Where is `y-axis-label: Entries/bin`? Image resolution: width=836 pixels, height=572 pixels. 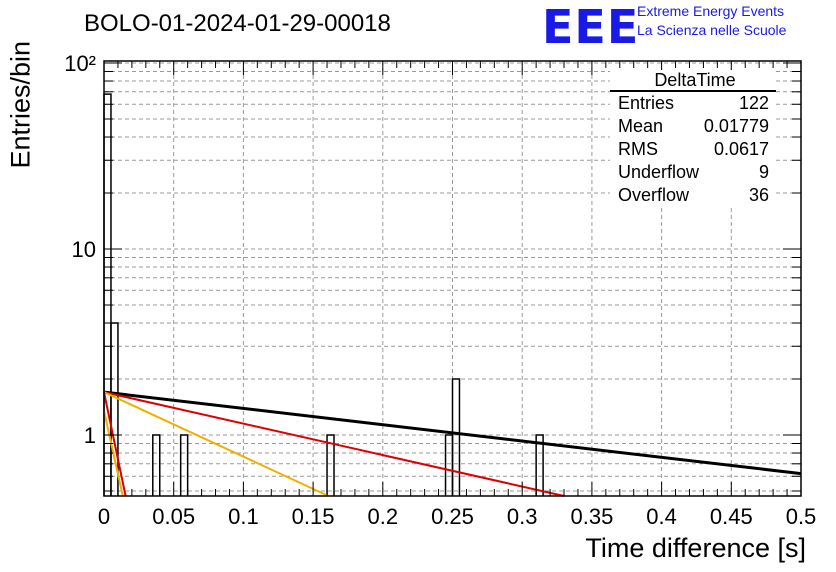 y-axis-label: Entries/bin is located at coordinates (20, 104).